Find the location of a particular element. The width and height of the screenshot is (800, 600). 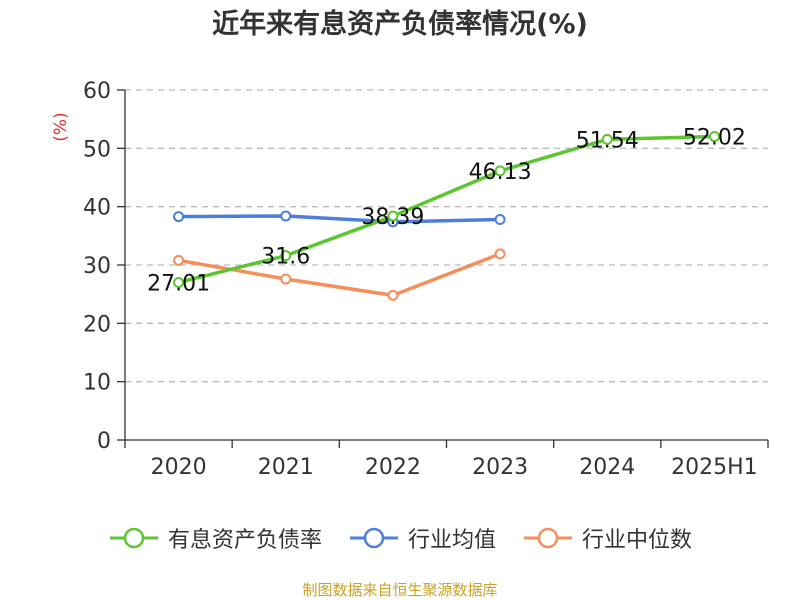

x-tick-label: 2021 is located at coordinates (286, 467).